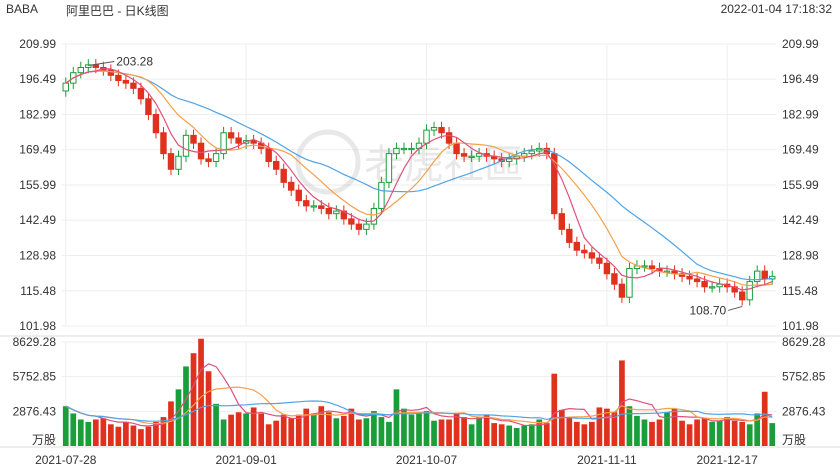 The image size is (840, 470). I want to click on date-tick-label: 2021-10-07, so click(427, 460).